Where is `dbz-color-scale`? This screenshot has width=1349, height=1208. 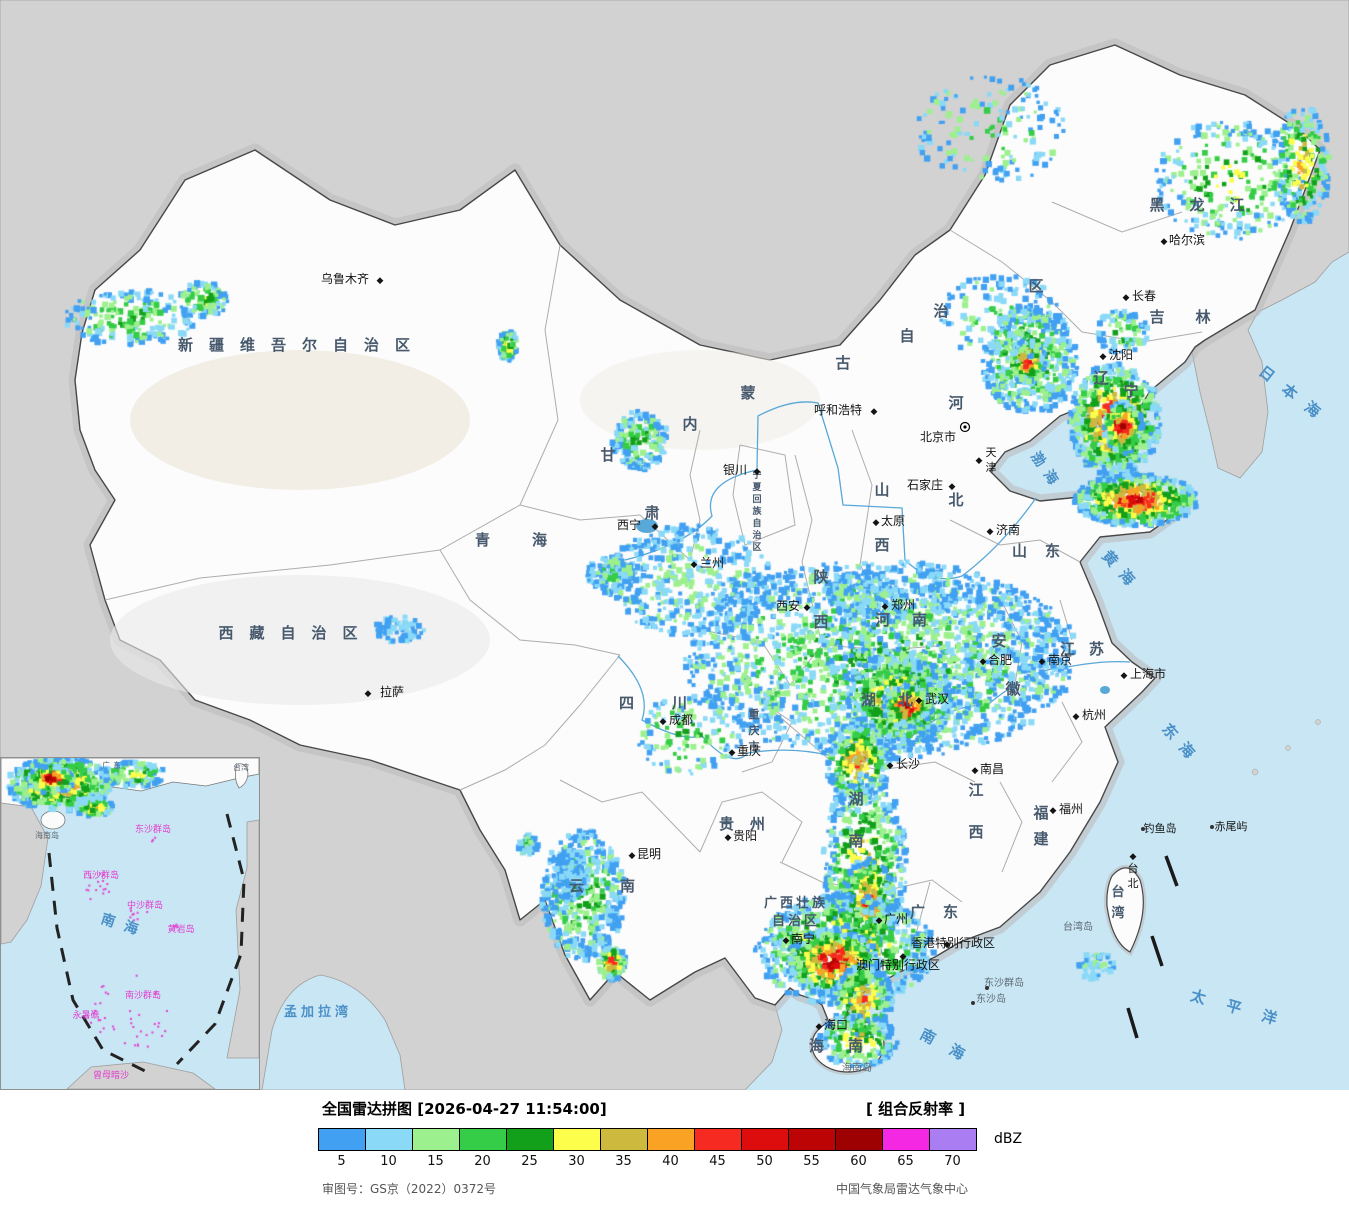 dbz-color-scale is located at coordinates (647, 1139).